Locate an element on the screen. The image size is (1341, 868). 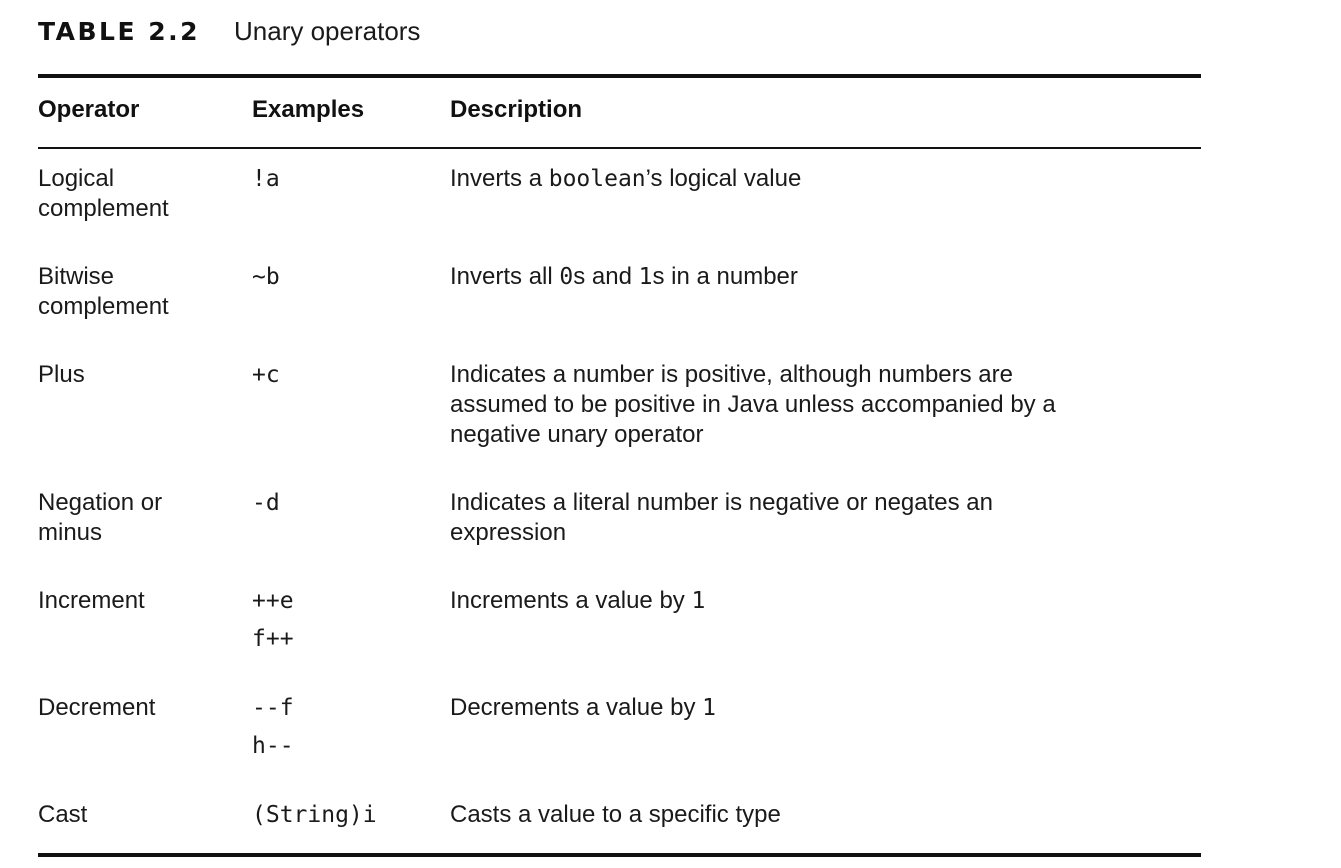
description-cell: Increments a value by 1 is located at coordinates (578, 600).